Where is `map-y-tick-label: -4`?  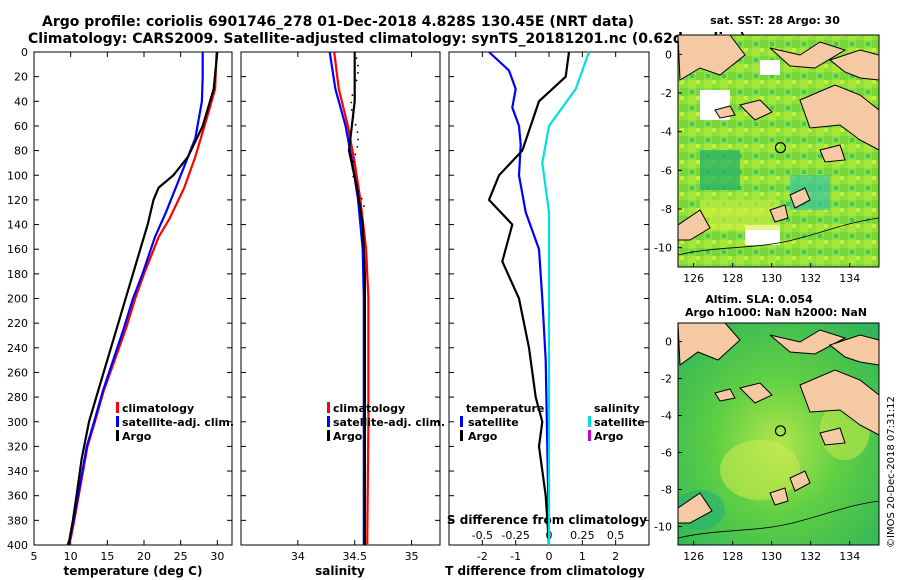
map-y-tick-label: -4 is located at coordinates (666, 416).